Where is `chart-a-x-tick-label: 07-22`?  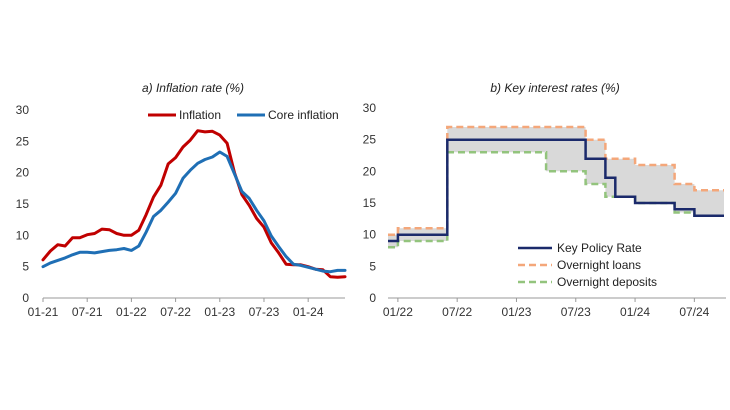 chart-a-x-tick-label: 07-22 is located at coordinates (175, 312).